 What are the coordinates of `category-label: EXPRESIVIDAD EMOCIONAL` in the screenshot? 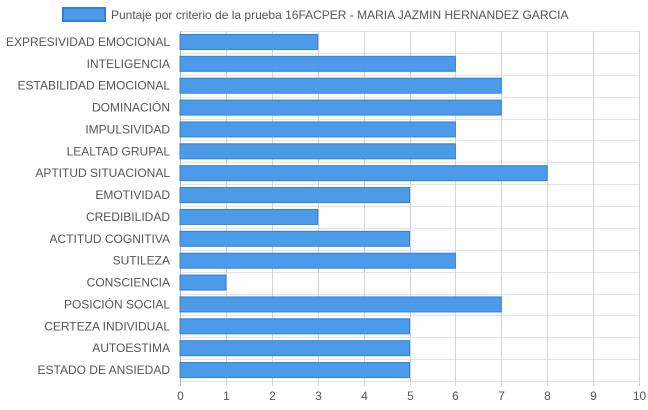 It's located at (88, 42).